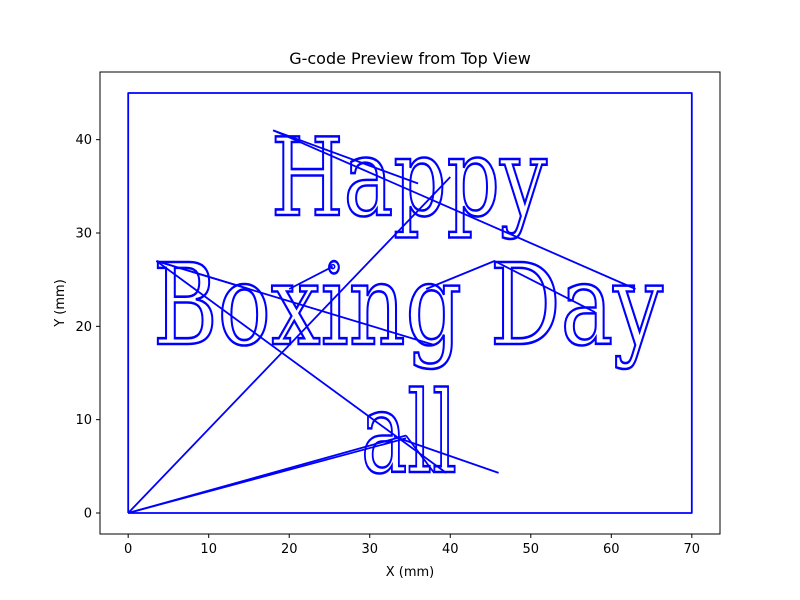  Describe the element at coordinates (450, 549) in the screenshot. I see `x-tick-label-40: 40` at that location.